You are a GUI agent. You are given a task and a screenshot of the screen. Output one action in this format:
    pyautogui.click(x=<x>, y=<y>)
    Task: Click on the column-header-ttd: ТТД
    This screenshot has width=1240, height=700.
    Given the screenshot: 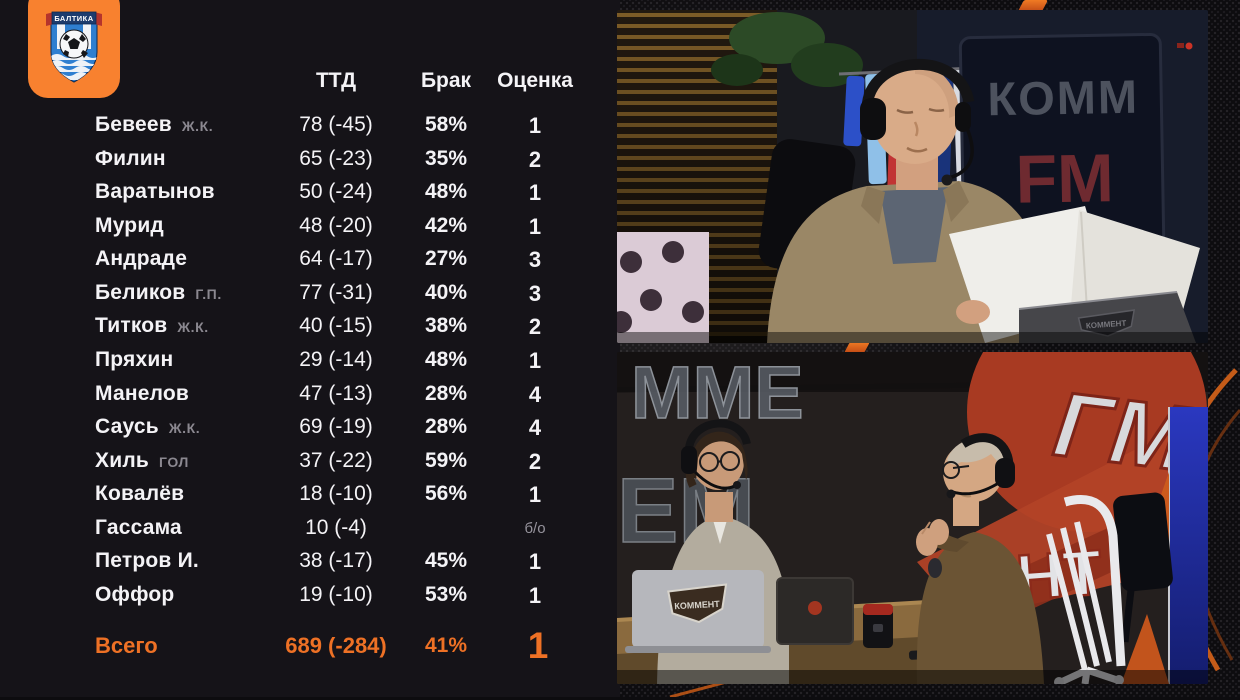 What is the action you would take?
    pyautogui.click(x=336, y=80)
    